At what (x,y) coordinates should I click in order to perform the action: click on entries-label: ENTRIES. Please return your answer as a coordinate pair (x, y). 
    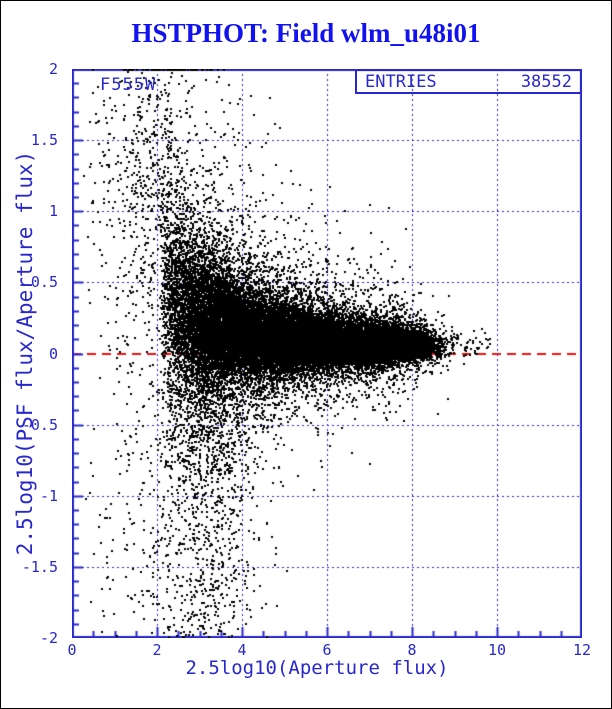
    Looking at the image, I should click on (401, 81).